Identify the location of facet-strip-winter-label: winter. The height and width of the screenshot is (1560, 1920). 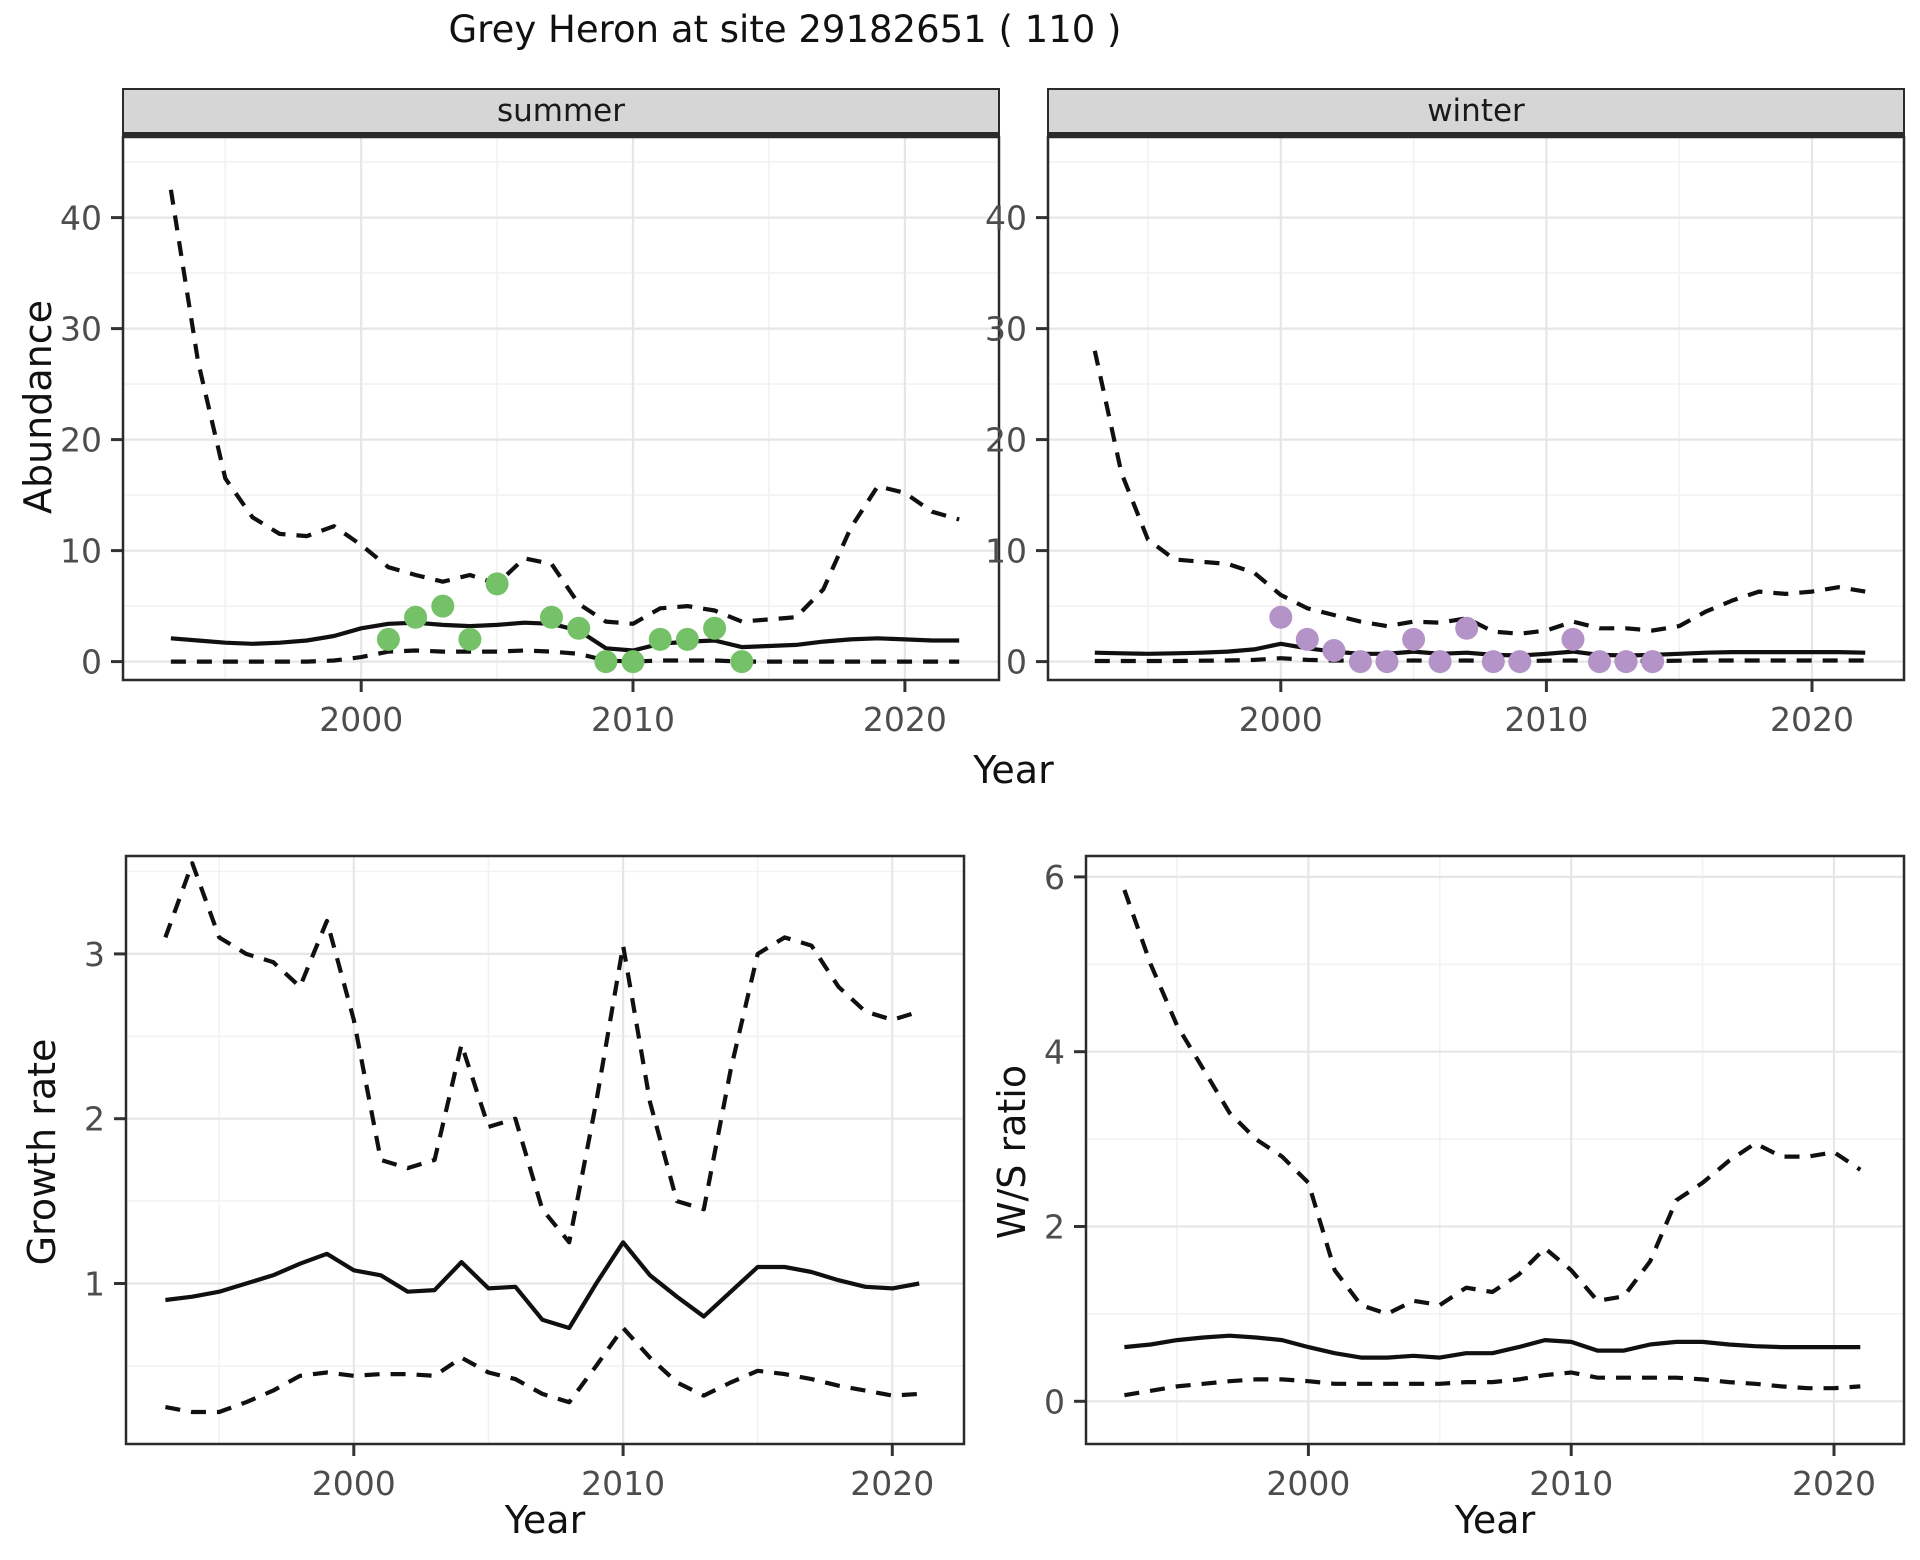
(1476, 111).